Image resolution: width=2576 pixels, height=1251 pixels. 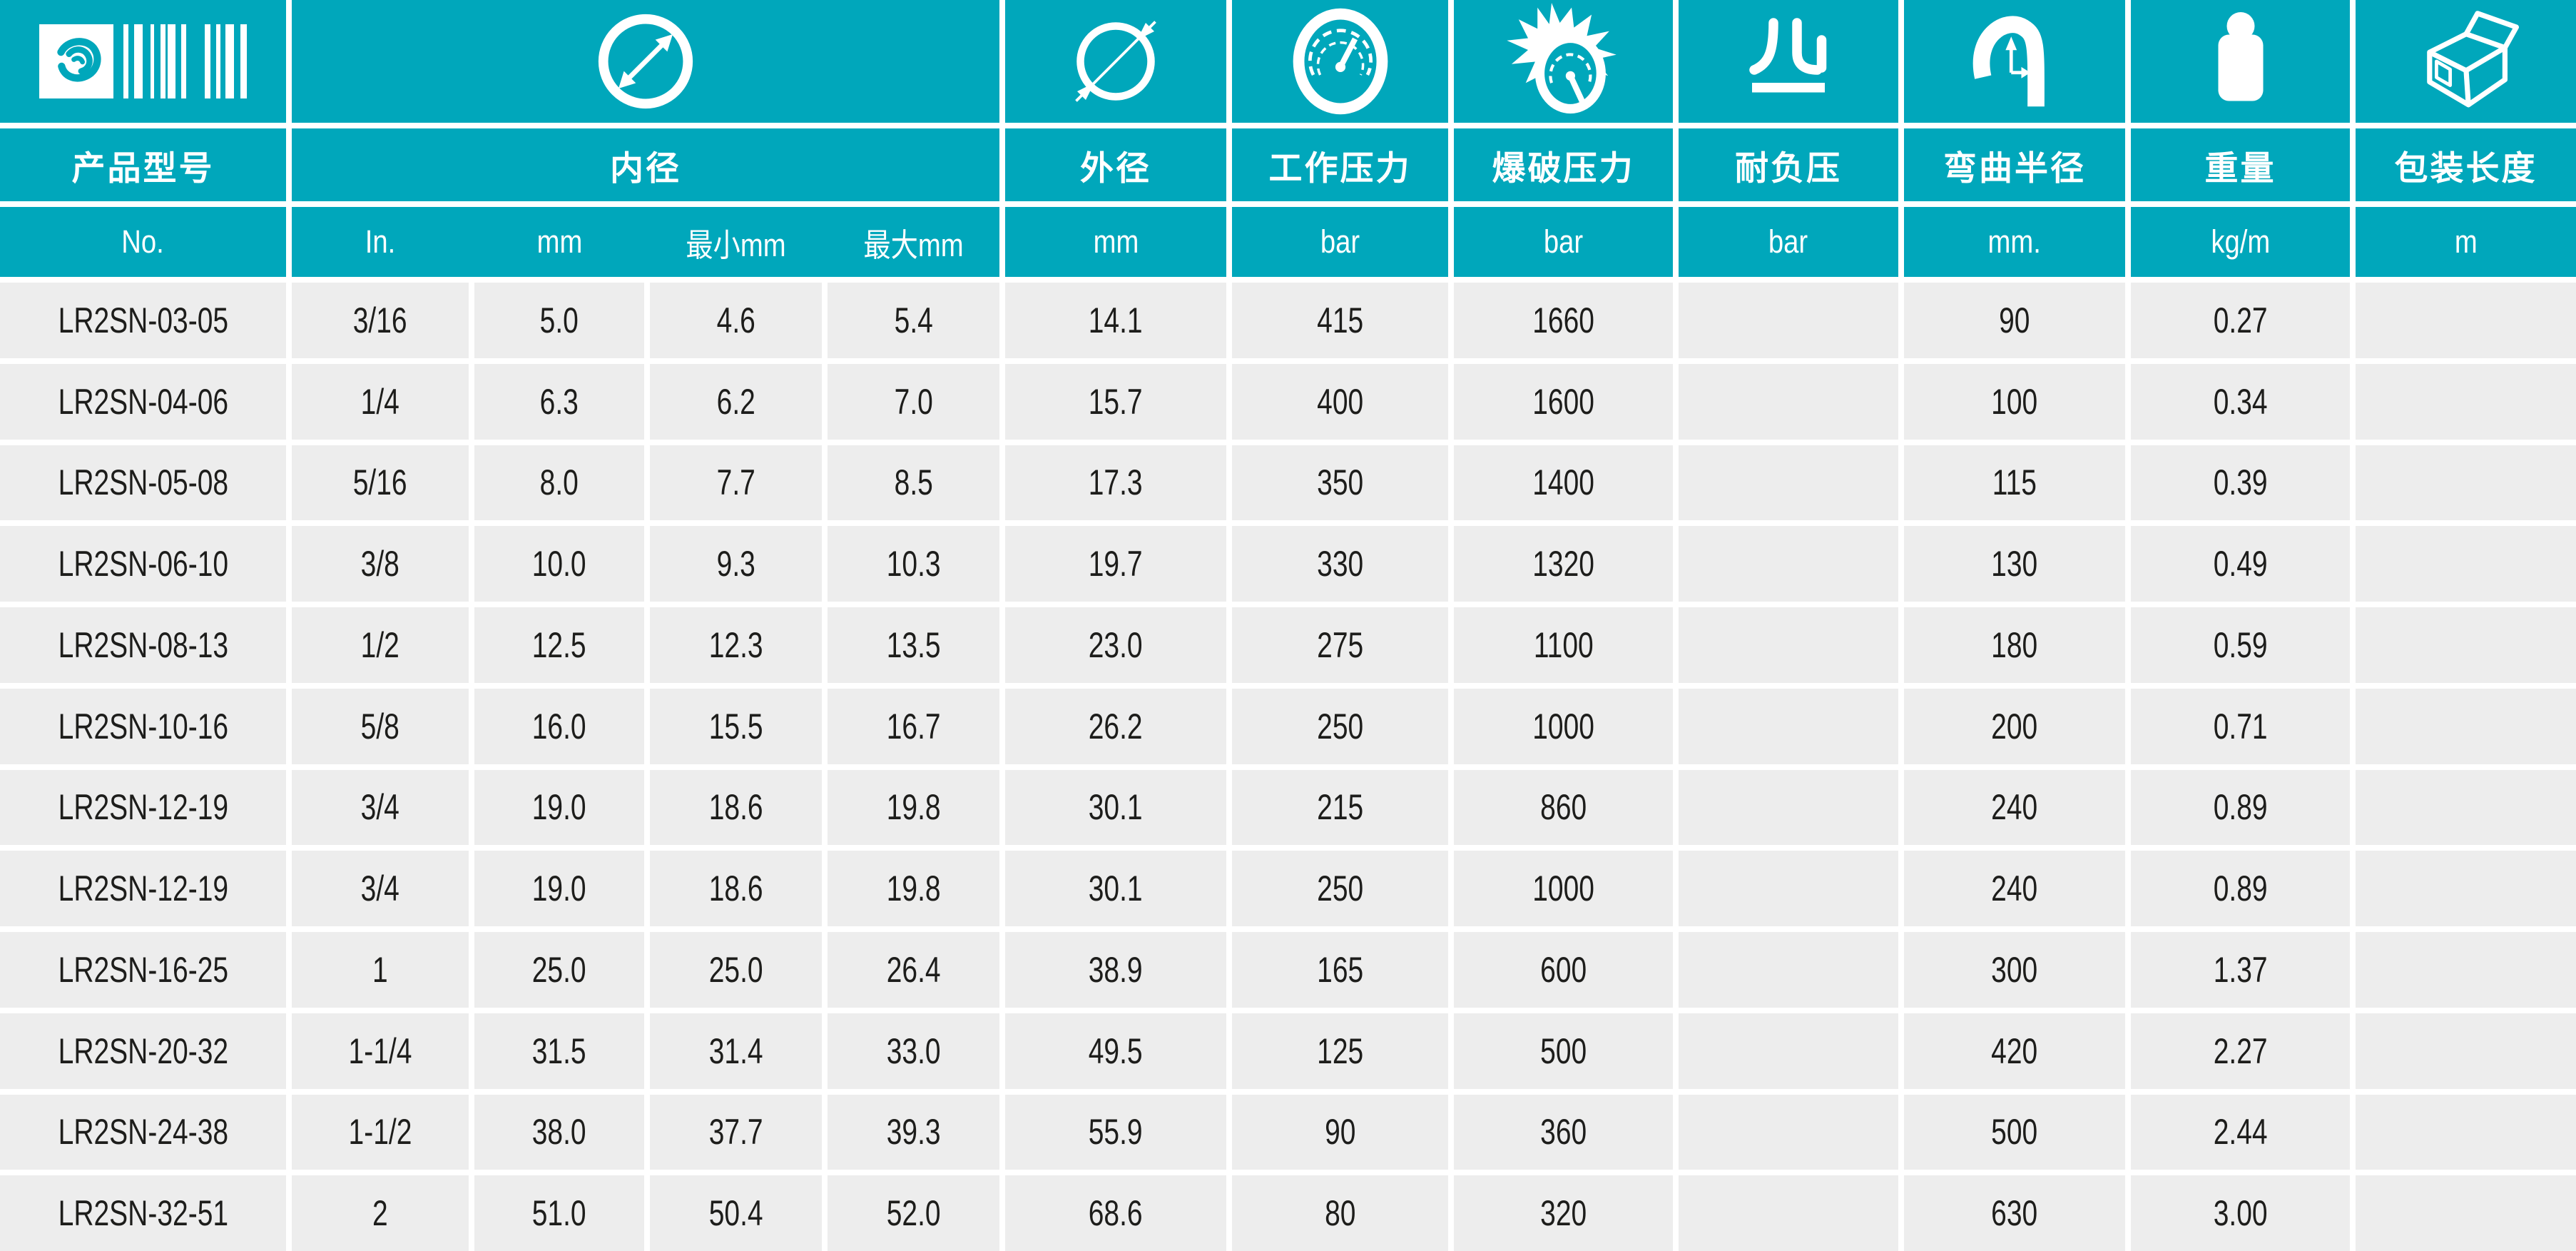 What do you see at coordinates (1563, 320) in the screenshot?
I see `cell-value: 1660` at bounding box center [1563, 320].